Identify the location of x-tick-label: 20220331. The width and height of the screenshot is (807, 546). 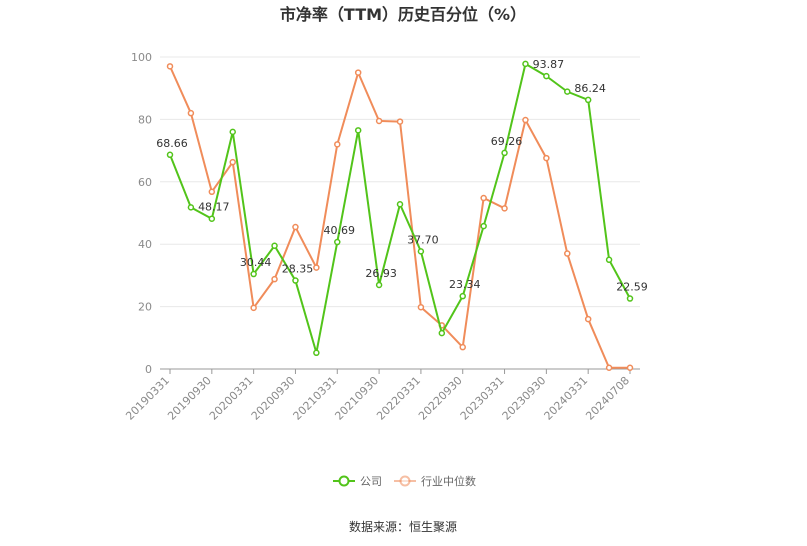
(398, 398).